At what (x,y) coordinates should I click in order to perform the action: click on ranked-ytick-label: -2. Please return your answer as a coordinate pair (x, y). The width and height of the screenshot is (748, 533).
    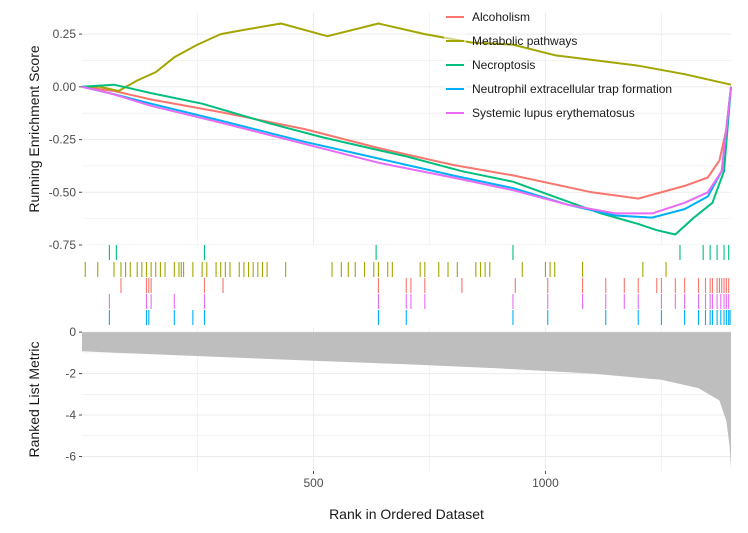
    Looking at the image, I should click on (70, 374).